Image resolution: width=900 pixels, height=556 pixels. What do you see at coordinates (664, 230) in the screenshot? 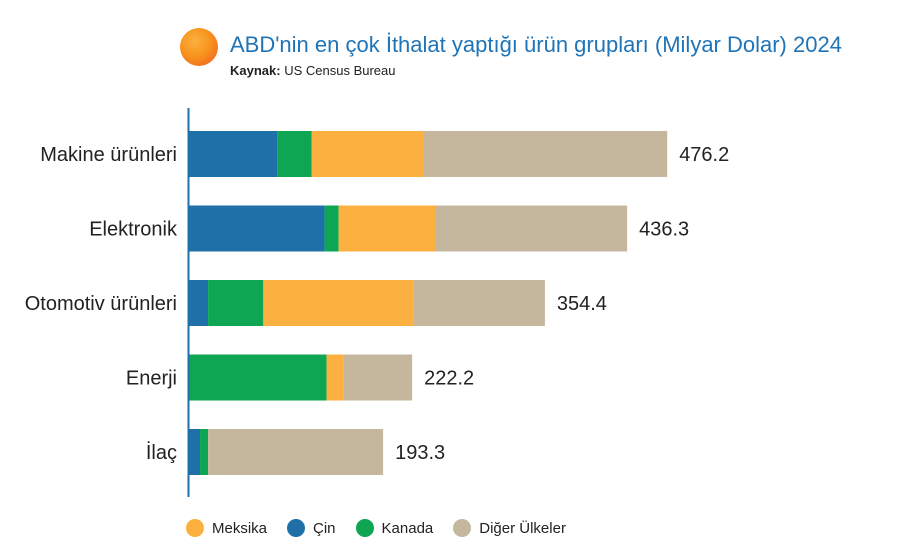
I see `bar-total-label: 436.3` at bounding box center [664, 230].